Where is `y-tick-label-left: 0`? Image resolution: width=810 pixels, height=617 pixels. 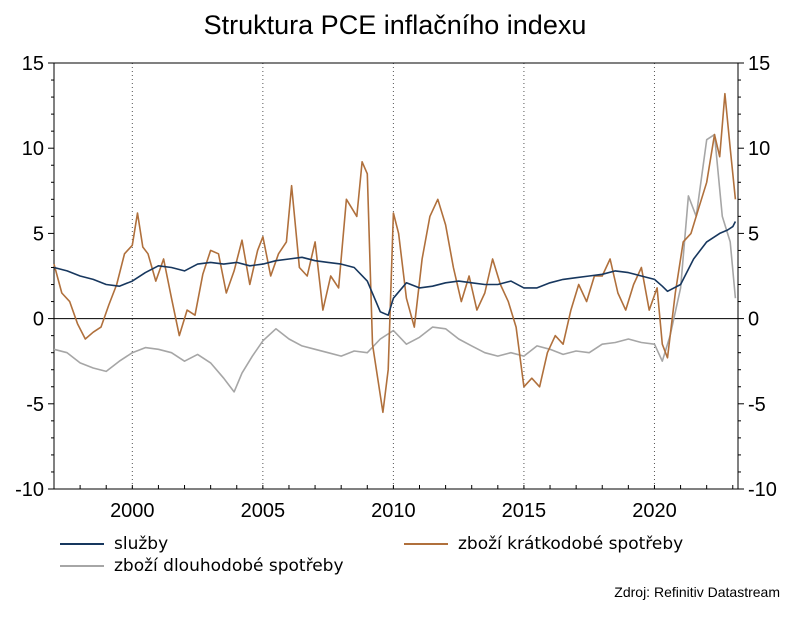
y-tick-label-left: 0 is located at coordinates (38, 320).